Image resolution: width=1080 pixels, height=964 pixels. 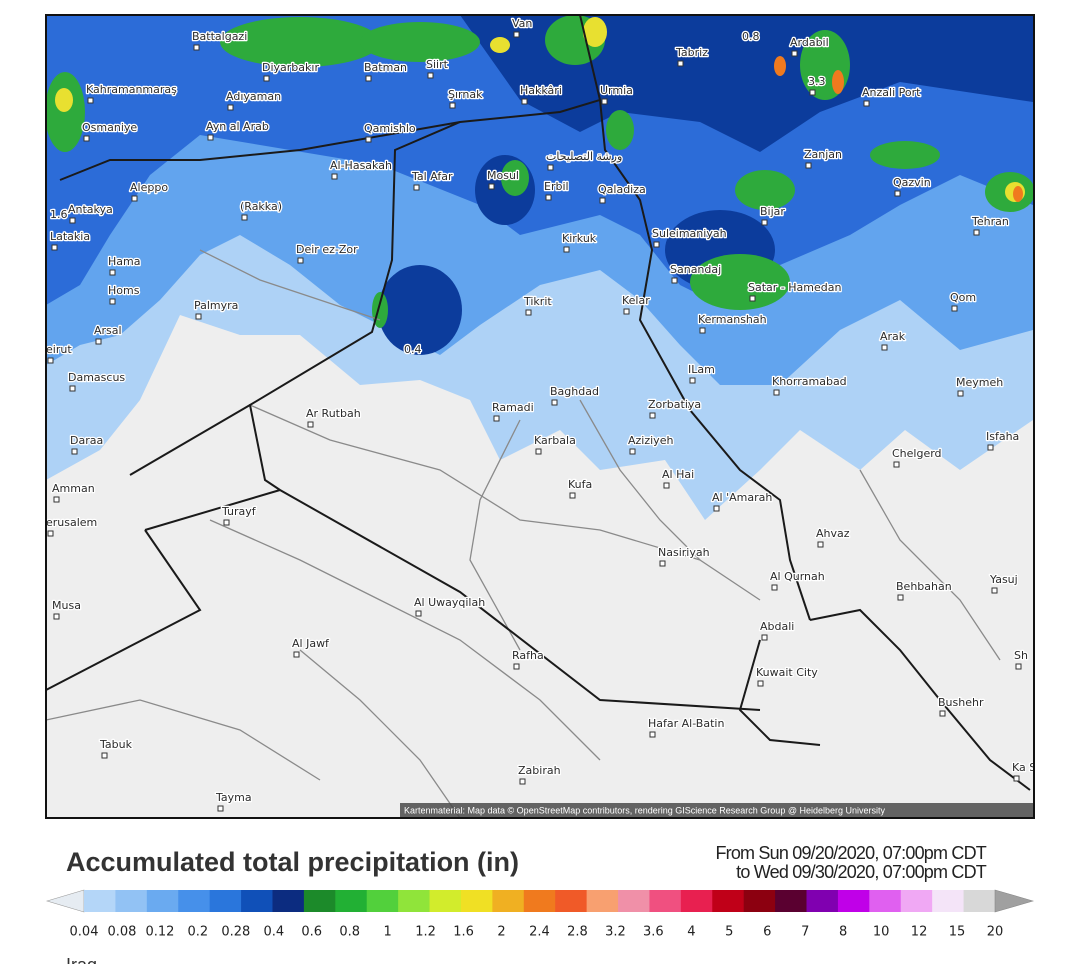 I want to click on colorbar-tick-label: 5, so click(x=729, y=932).